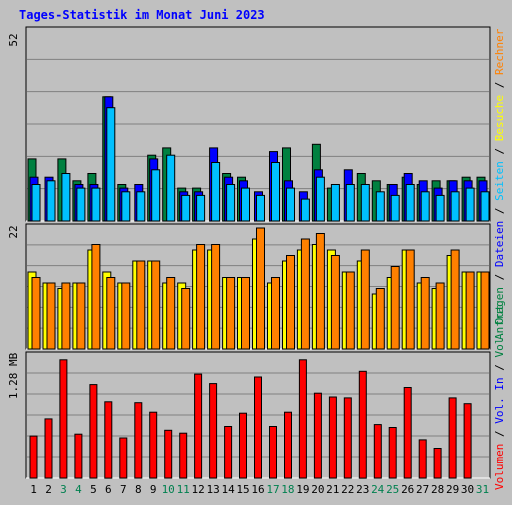 This screenshot has height=505, width=512. I want to click on x-tick-label: 7, so click(123, 489).